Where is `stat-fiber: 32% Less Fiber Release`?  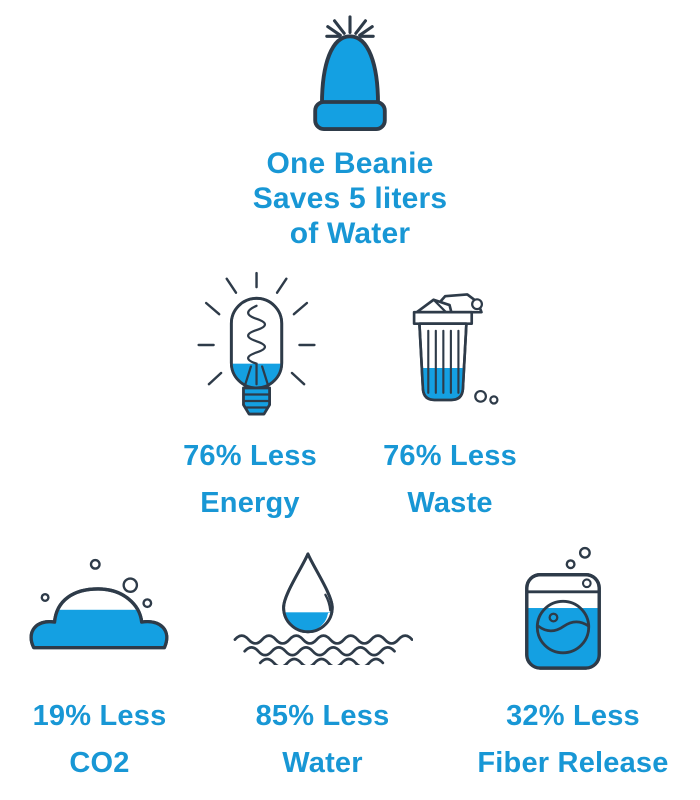
stat-fiber: 32% Less Fiber Release is located at coordinates (573, 666).